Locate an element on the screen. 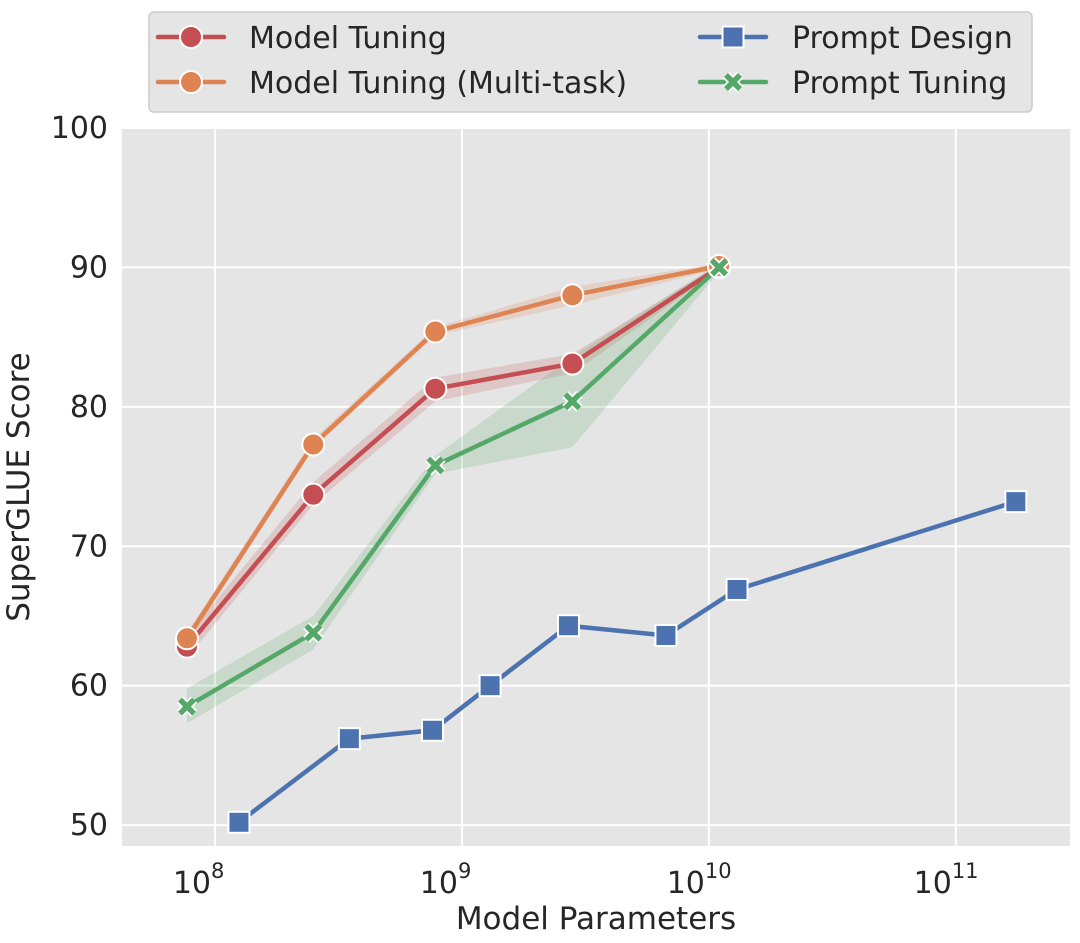 The height and width of the screenshot is (943, 1080). y-tick-label: 80 is located at coordinates (89, 407).